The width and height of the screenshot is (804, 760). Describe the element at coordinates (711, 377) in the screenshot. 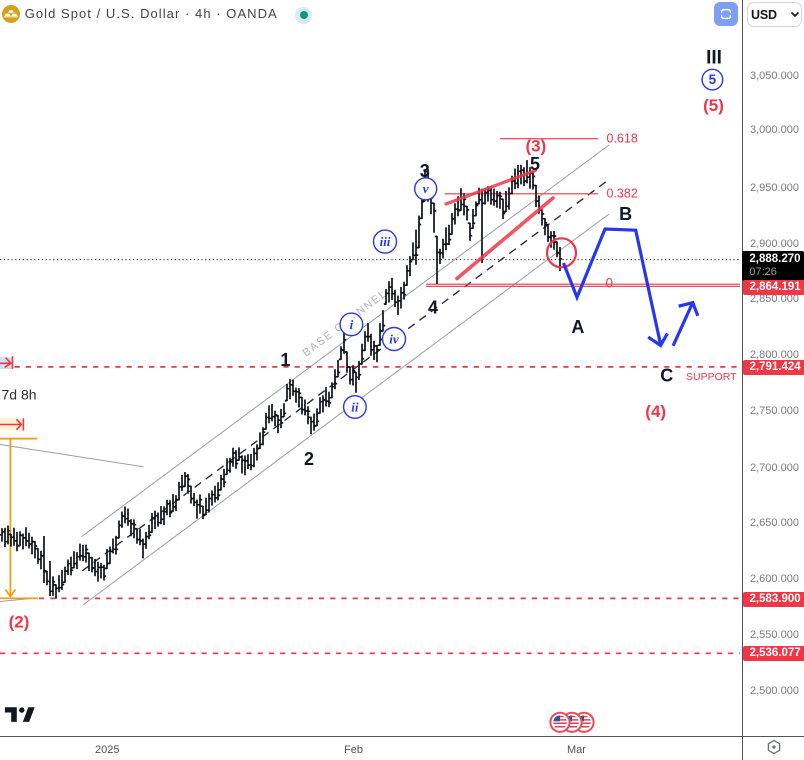

I see `svg-text: SUPPORT` at that location.